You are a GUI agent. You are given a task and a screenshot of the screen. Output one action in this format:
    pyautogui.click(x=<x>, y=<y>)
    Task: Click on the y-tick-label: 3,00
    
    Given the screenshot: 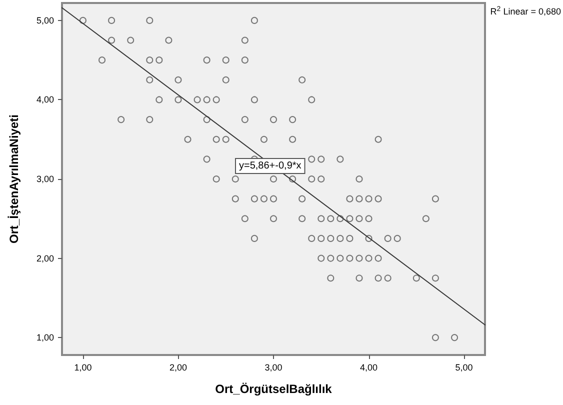 What is the action you would take?
    pyautogui.click(x=45, y=179)
    